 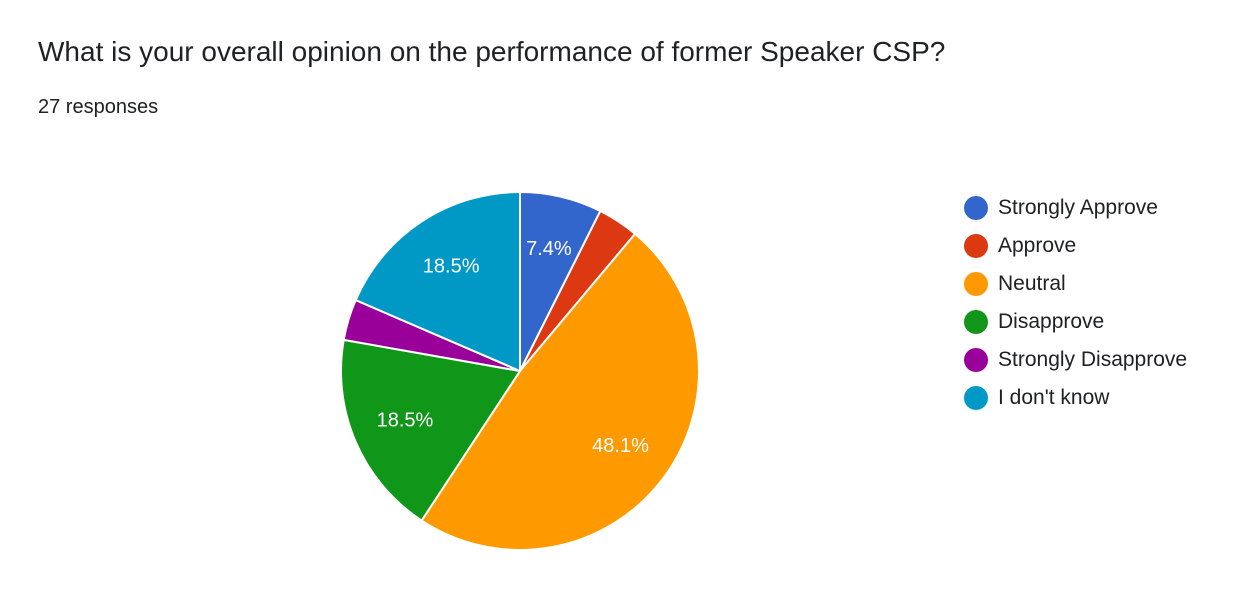 What do you see at coordinates (437, 281) in the screenshot?
I see `pie-slice-i-don-t-know` at bounding box center [437, 281].